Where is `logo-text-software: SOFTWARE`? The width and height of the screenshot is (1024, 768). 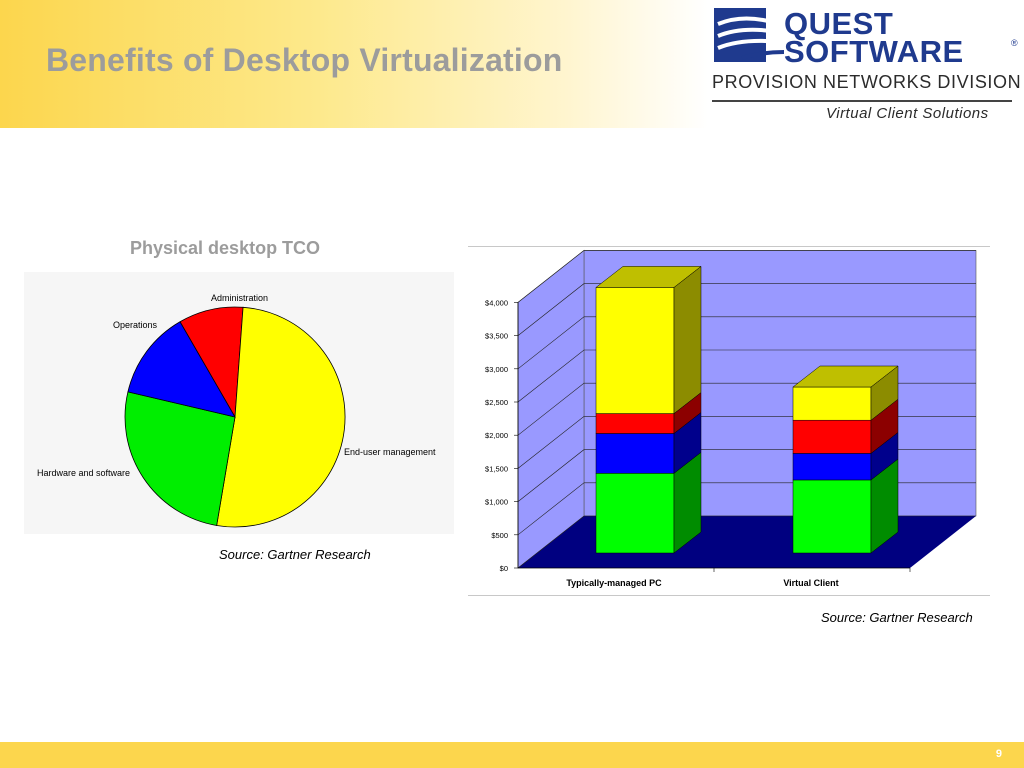
logo-text-software: SOFTWARE is located at coordinates (874, 51).